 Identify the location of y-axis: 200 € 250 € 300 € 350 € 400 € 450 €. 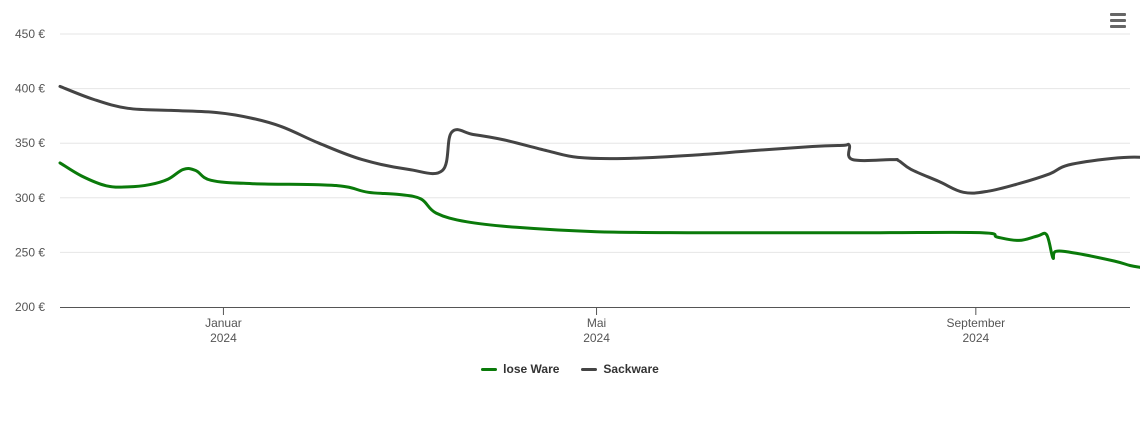
(30, 170).